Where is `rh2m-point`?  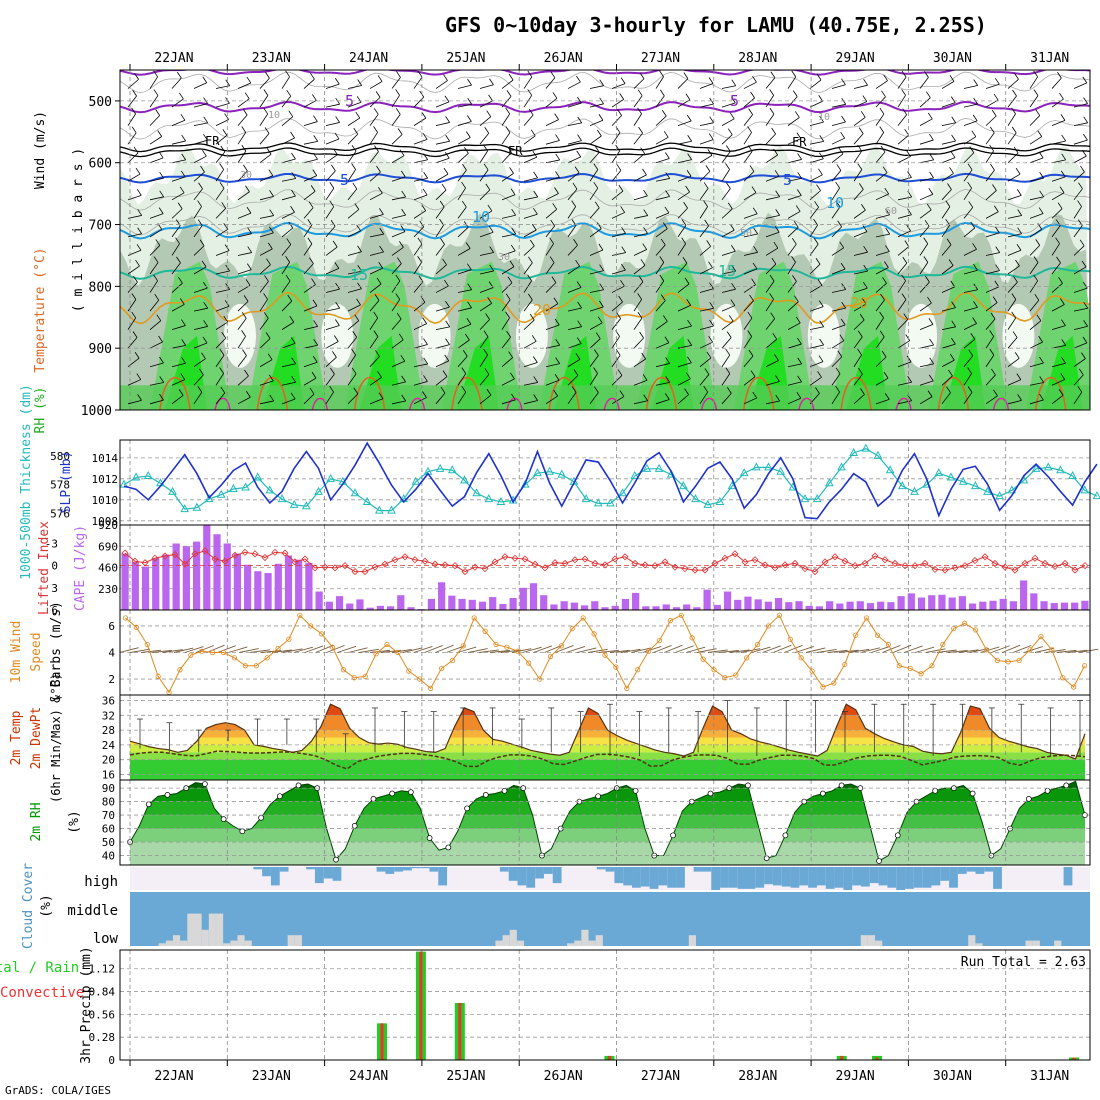 rh2m-point is located at coordinates (635, 790).